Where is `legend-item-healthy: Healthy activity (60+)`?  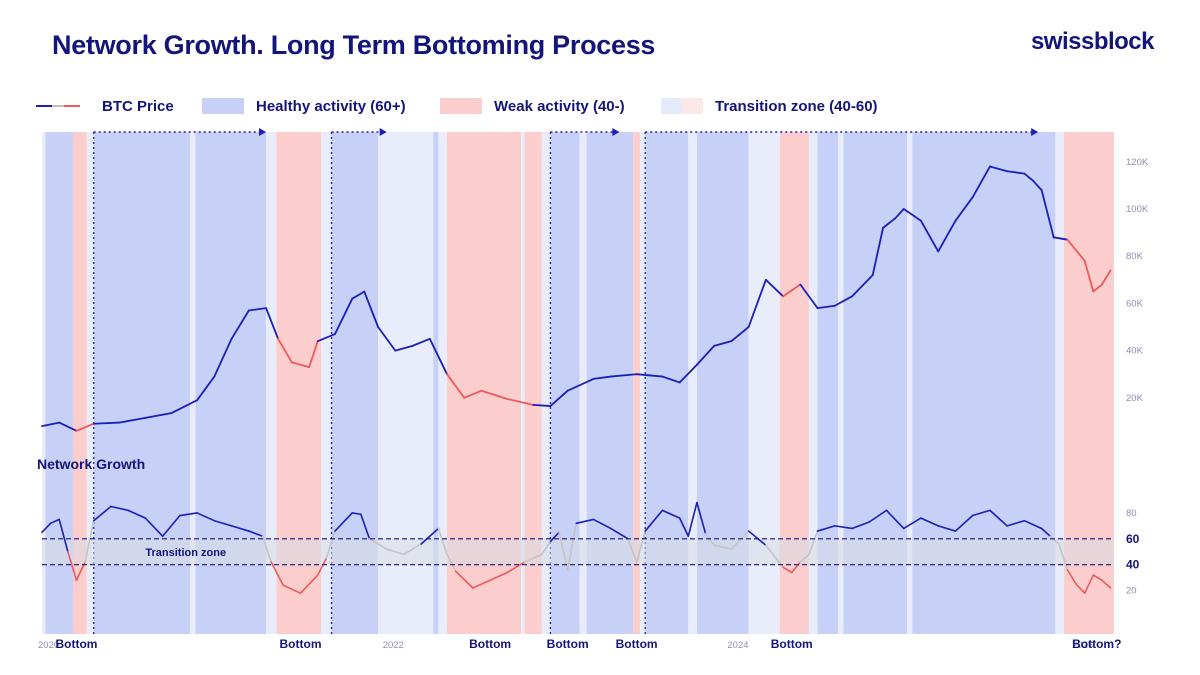
legend-item-healthy: Healthy activity (60+) is located at coordinates (304, 106).